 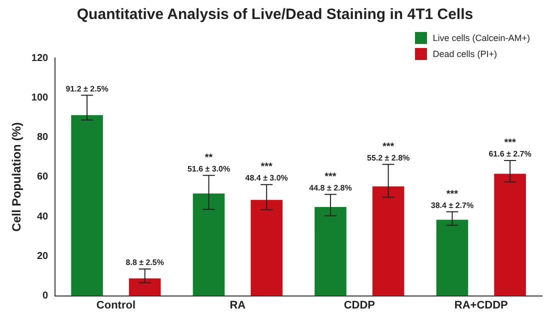 I want to click on data-label: 51.6 ± 3.0%, so click(x=208, y=169).